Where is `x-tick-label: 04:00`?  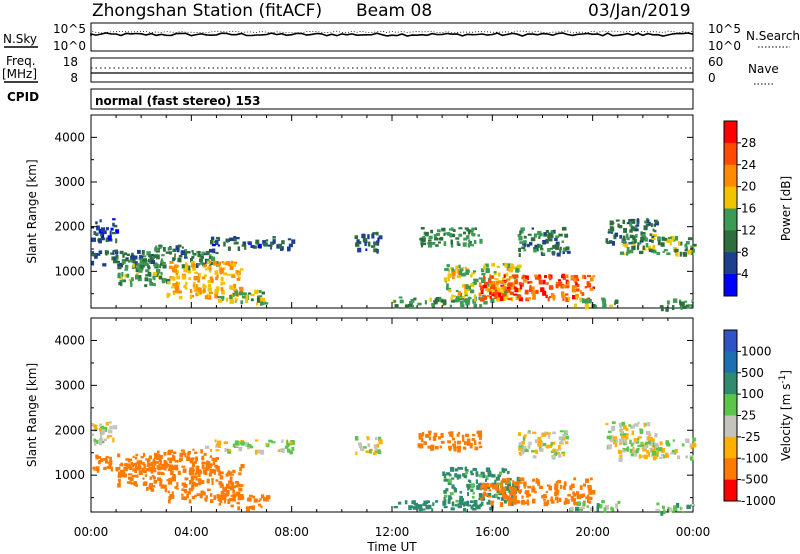 x-tick-label: 04:00 is located at coordinates (191, 532).